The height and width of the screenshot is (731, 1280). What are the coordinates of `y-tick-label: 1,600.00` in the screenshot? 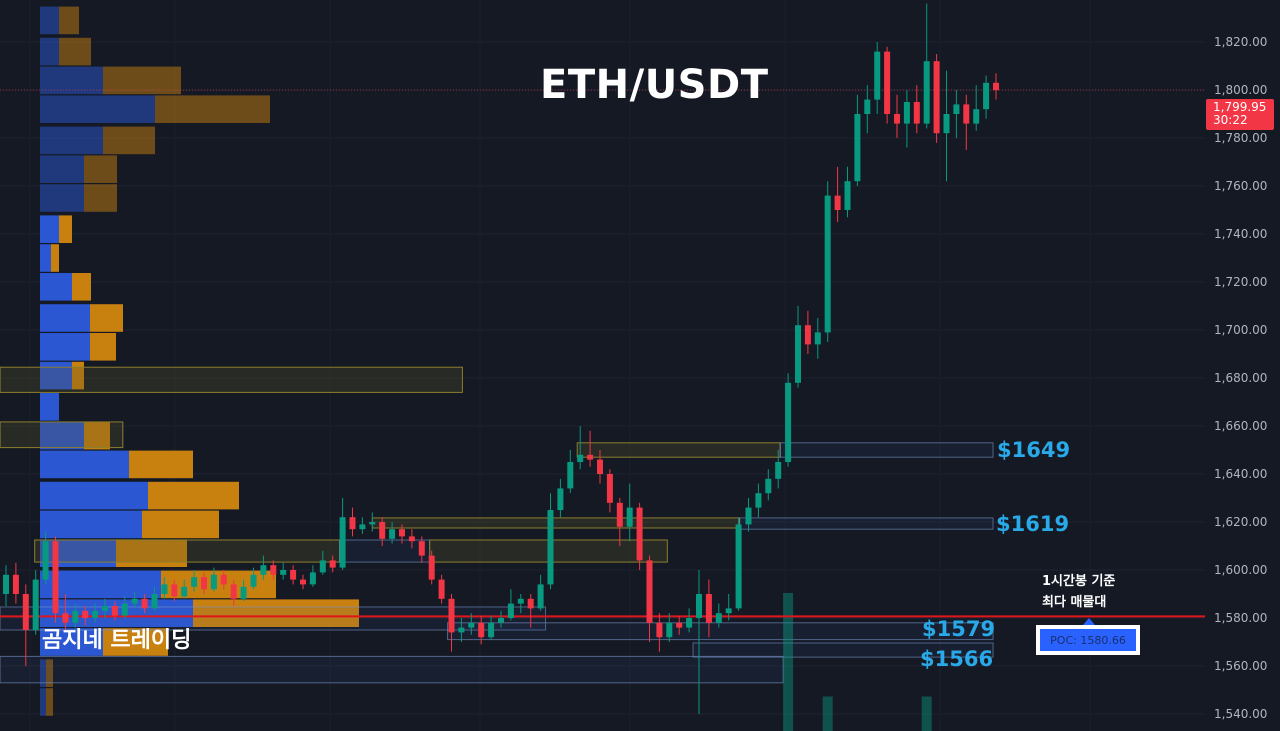 It's located at (1241, 570).